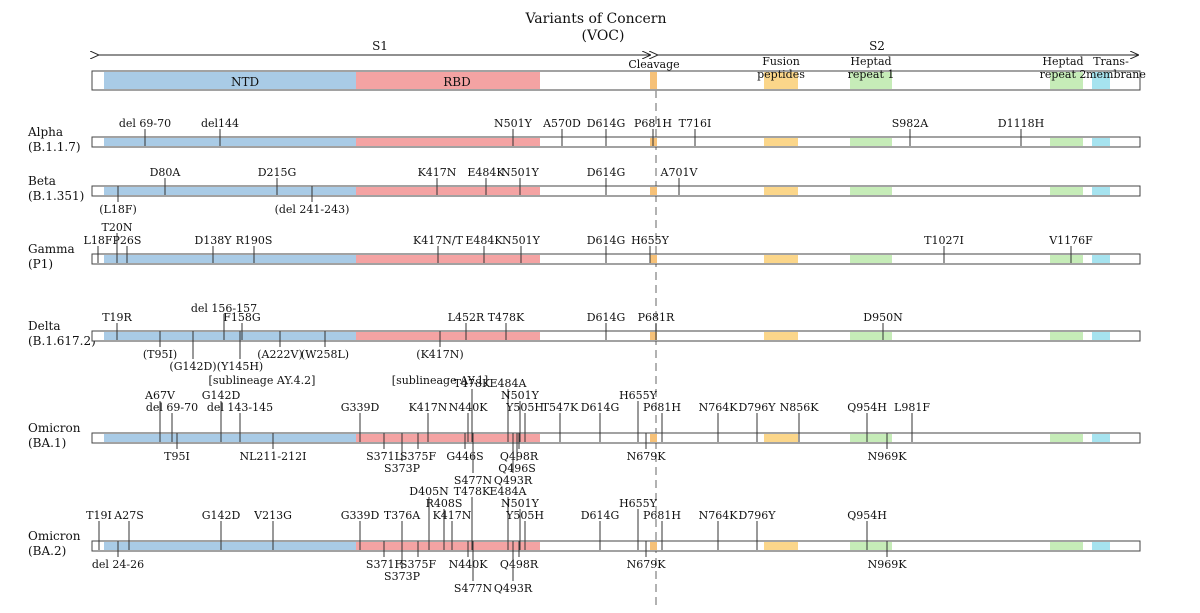 The image size is (1200, 613). Describe the element at coordinates (230, 80) in the screenshot. I see `ntd-region` at that location.